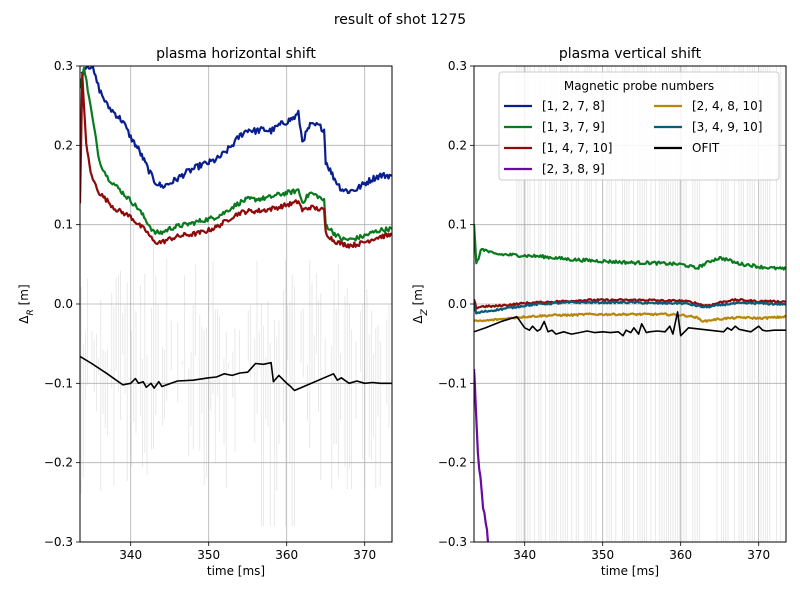 The height and width of the screenshot is (600, 800). I want to click on legend-entry: [1, 2, 7, 8], so click(573, 106).